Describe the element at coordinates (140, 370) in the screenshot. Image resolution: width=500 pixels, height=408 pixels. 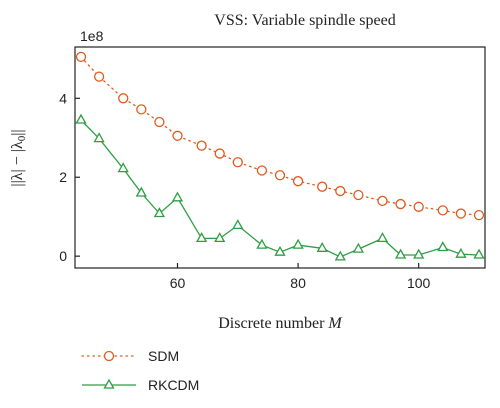
I see `legend: SDM RKCDM` at that location.